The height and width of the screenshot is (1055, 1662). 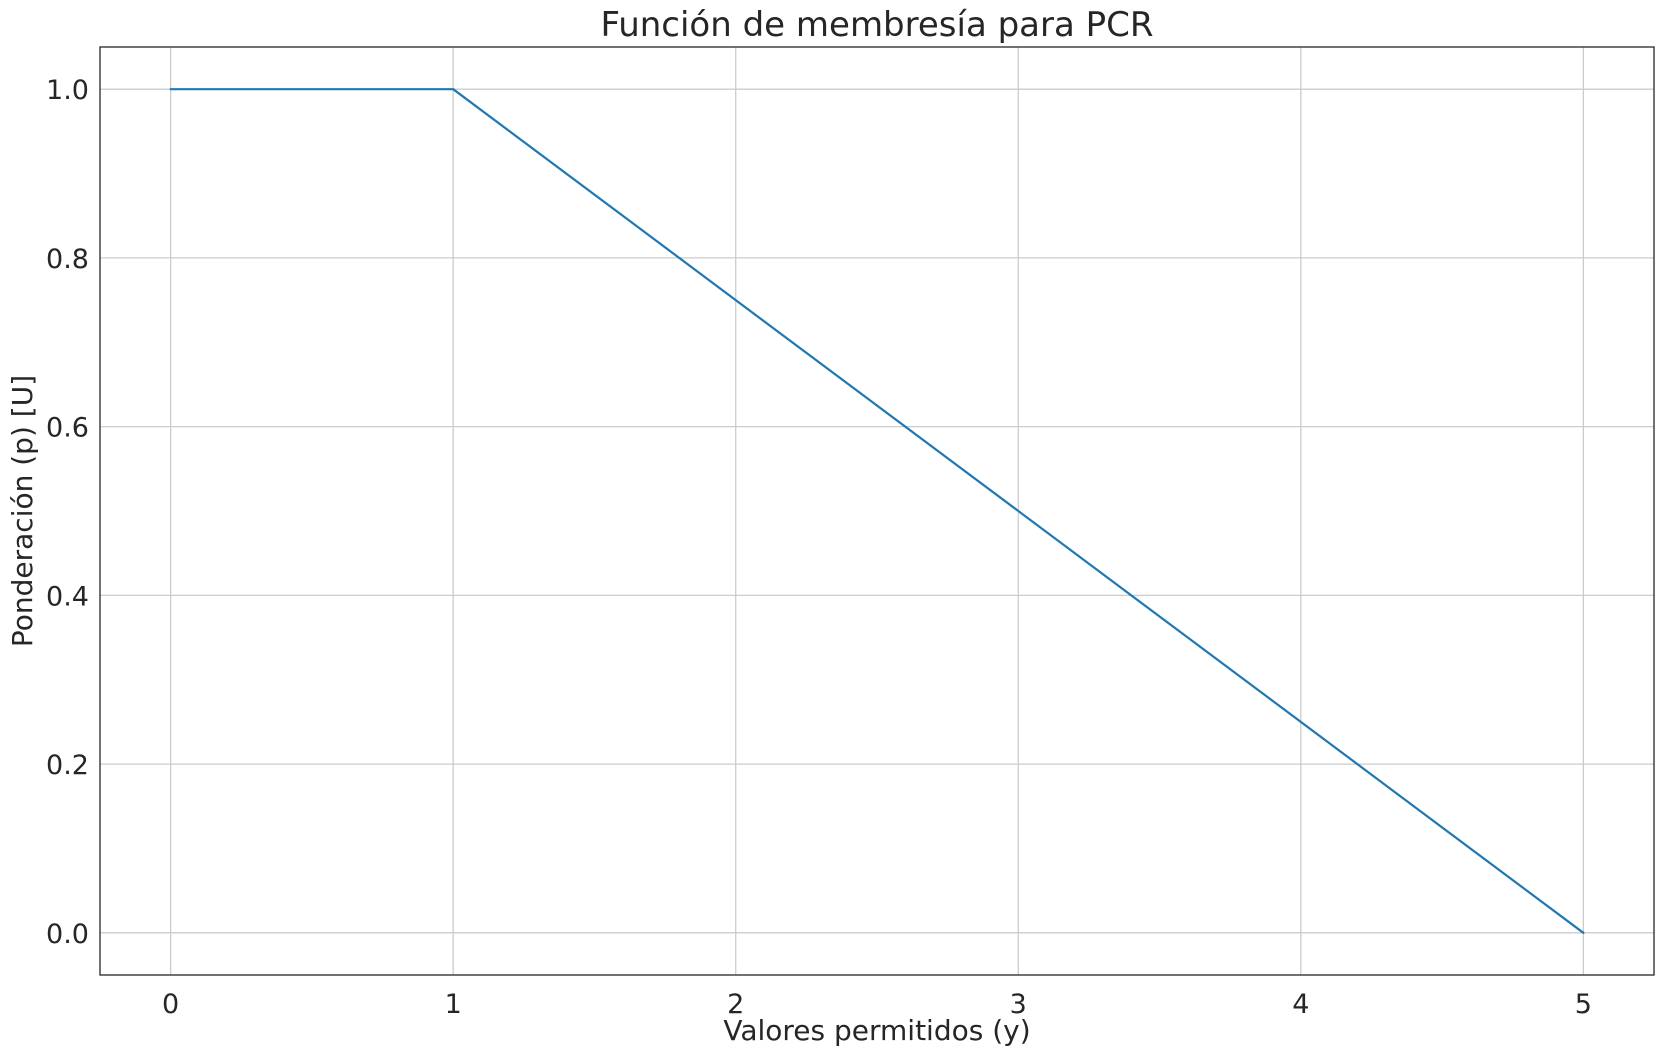 I want to click on y-axis-label: Ponderación (p) [U], so click(x=22, y=511).